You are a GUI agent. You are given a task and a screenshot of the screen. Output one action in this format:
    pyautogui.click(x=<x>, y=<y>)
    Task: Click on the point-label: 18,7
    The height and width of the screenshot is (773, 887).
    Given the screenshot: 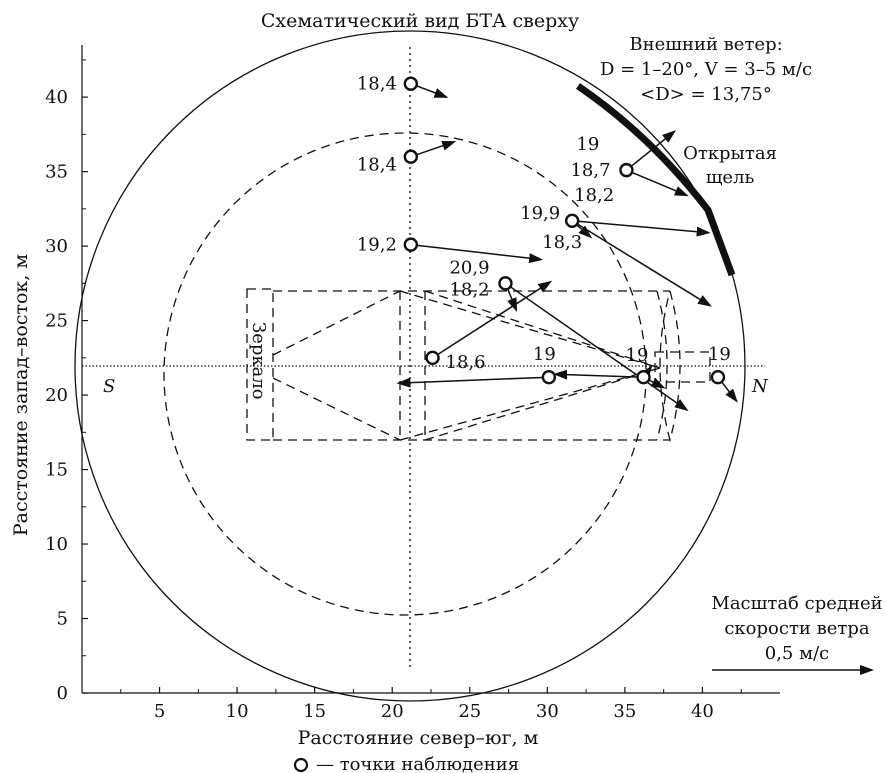 What is the action you would take?
    pyautogui.click(x=590, y=170)
    